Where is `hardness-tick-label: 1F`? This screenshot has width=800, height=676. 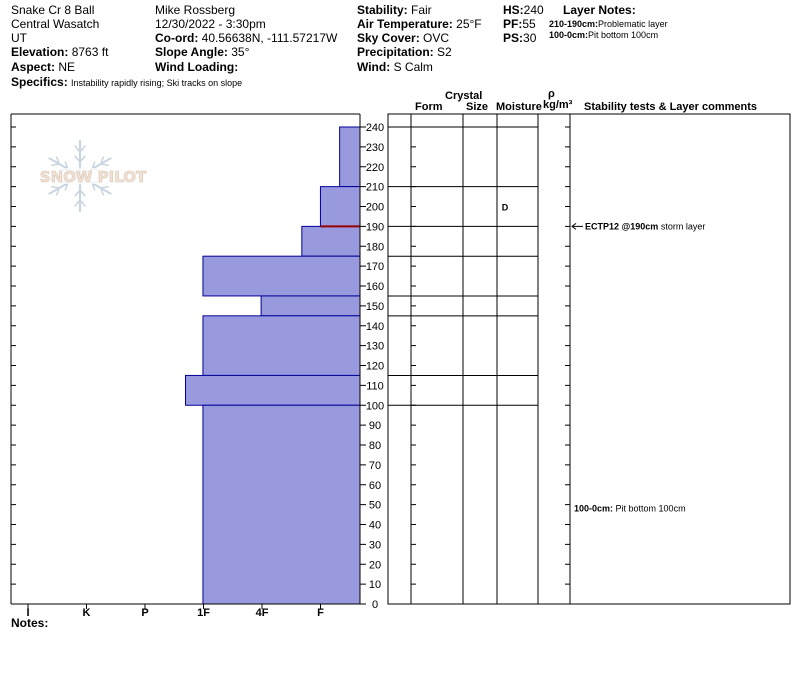 hardness-tick-label: 1F is located at coordinates (203, 613).